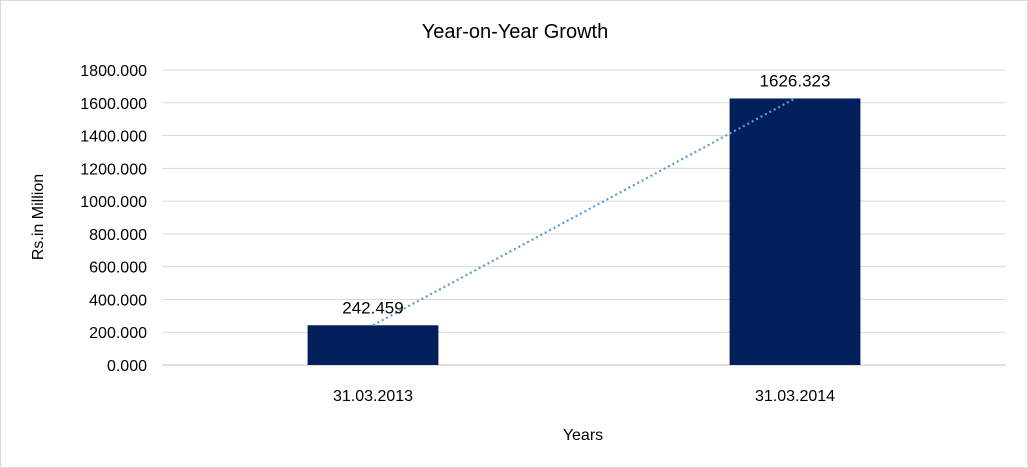 The width and height of the screenshot is (1028, 468). What do you see at coordinates (113, 104) in the screenshot?
I see `y-tick-label: 1600.000` at bounding box center [113, 104].